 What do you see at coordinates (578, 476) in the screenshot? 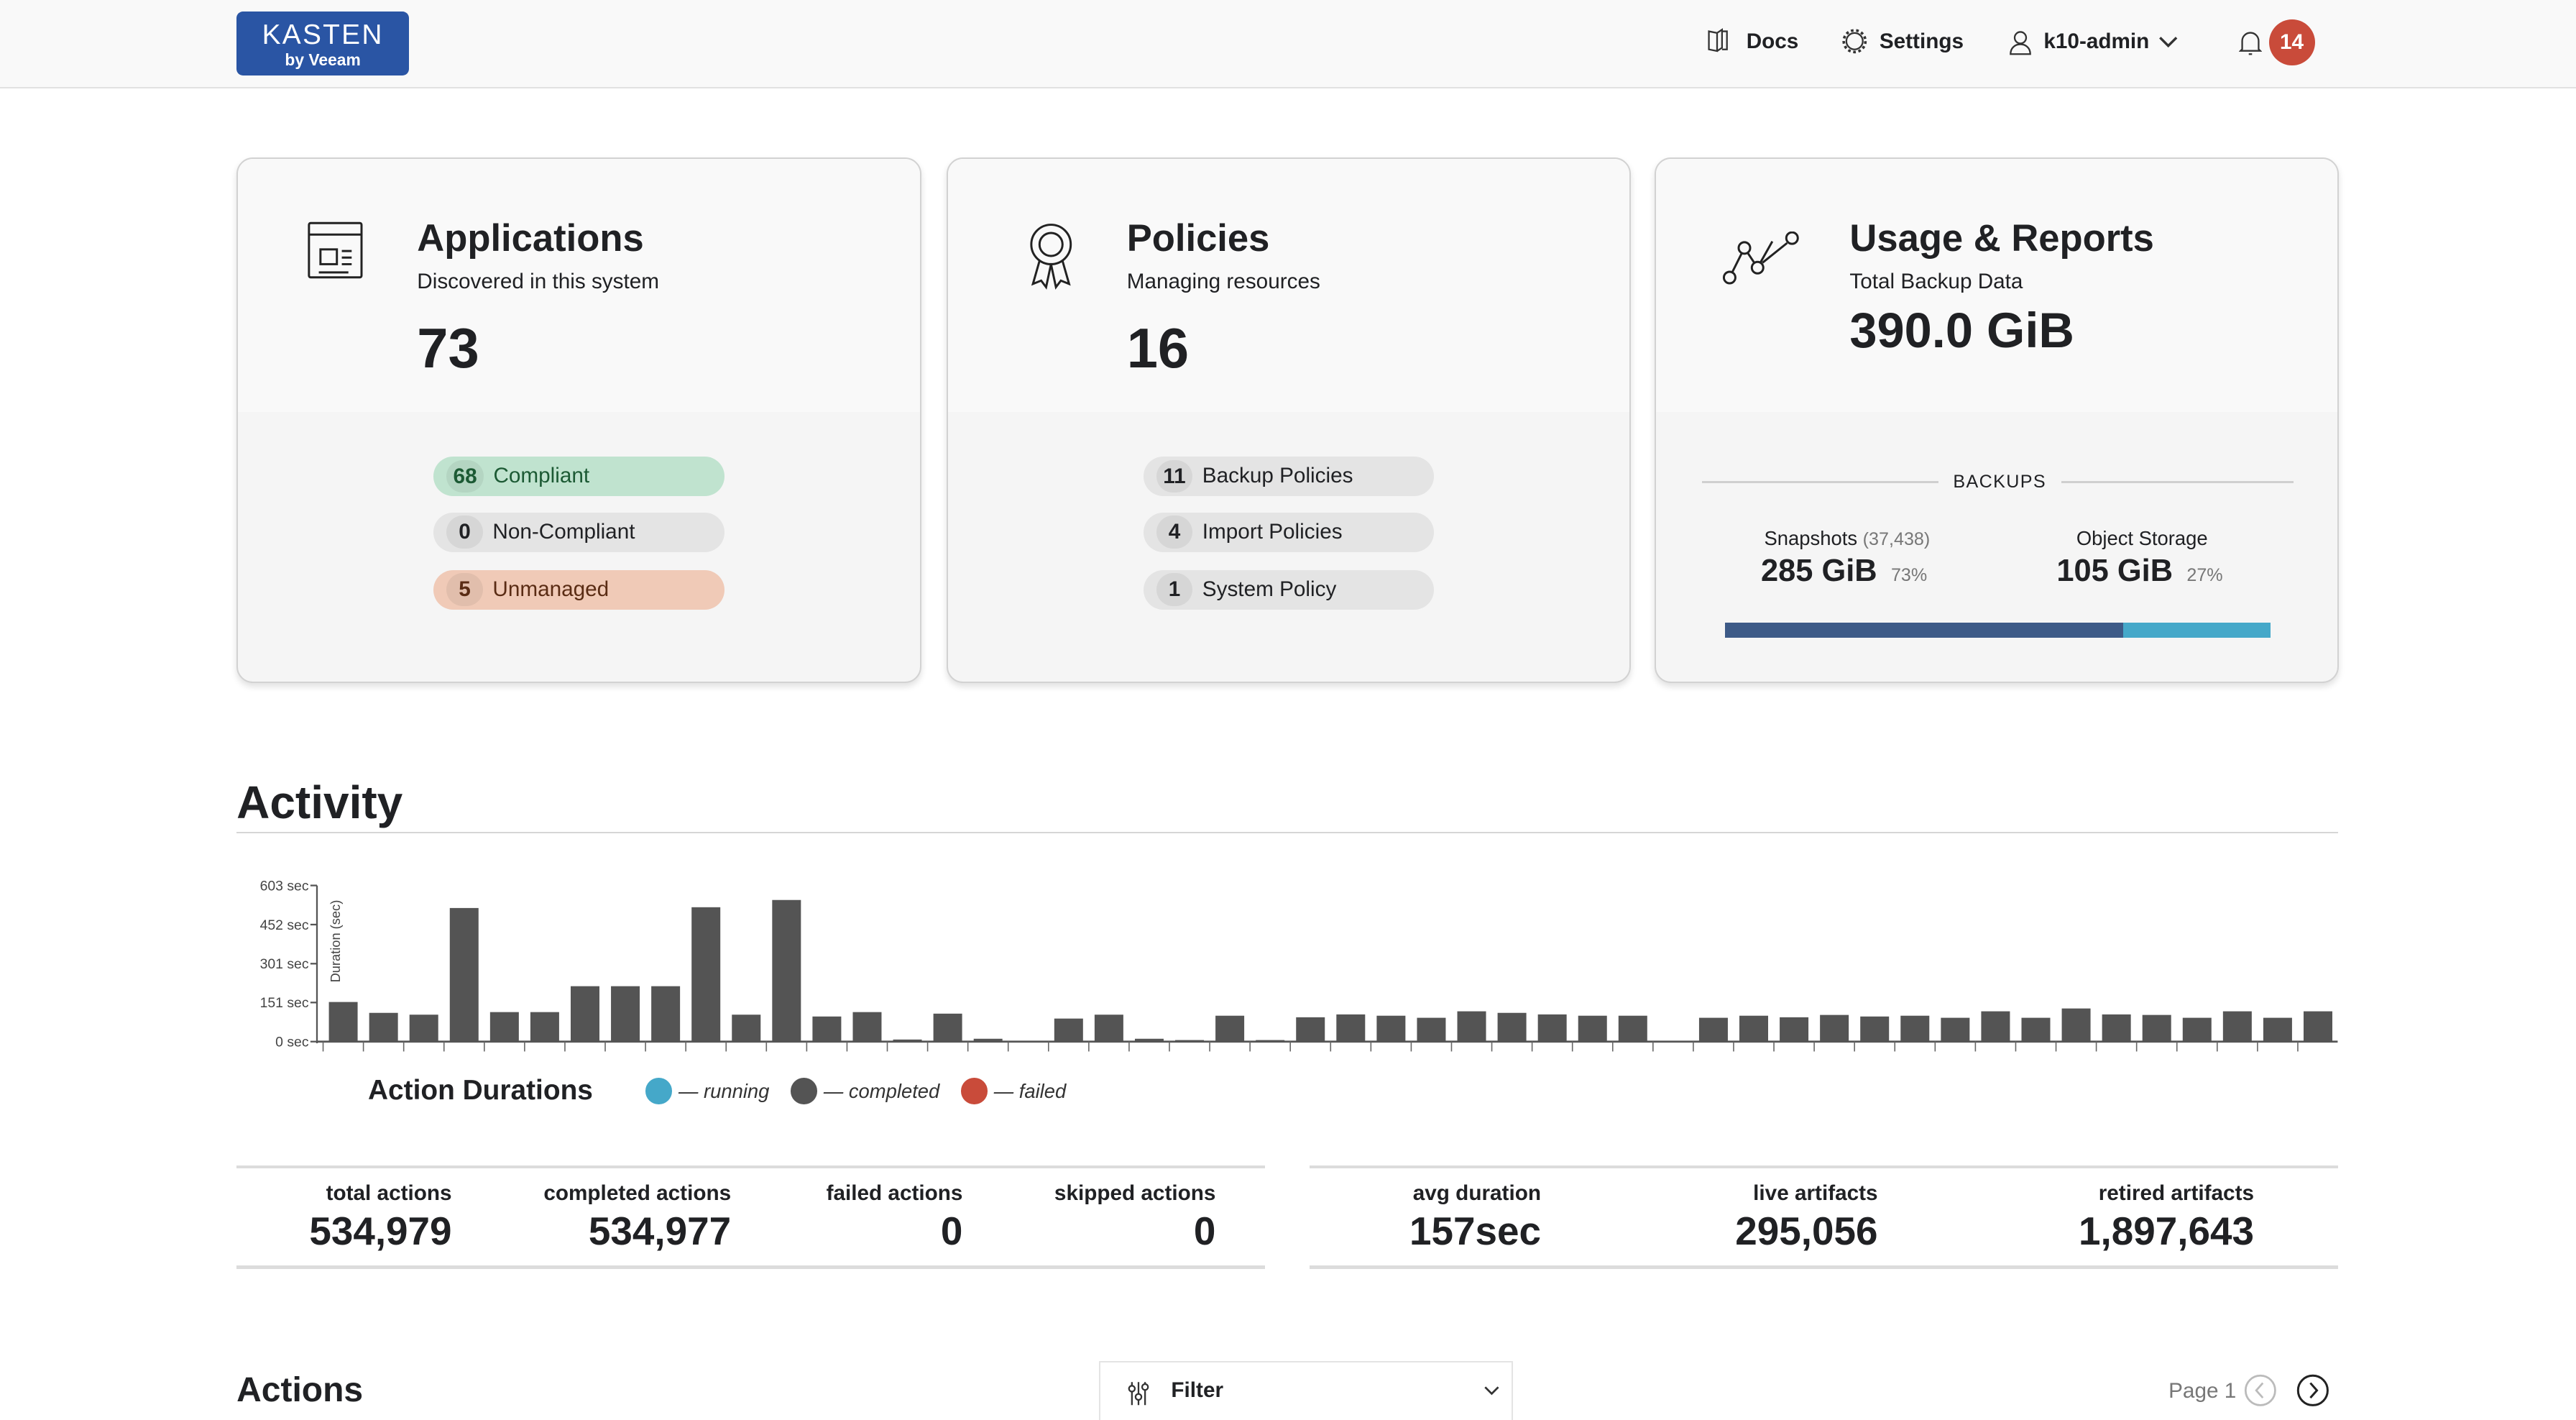
I see `compliant-pill: 68 Compliant` at bounding box center [578, 476].